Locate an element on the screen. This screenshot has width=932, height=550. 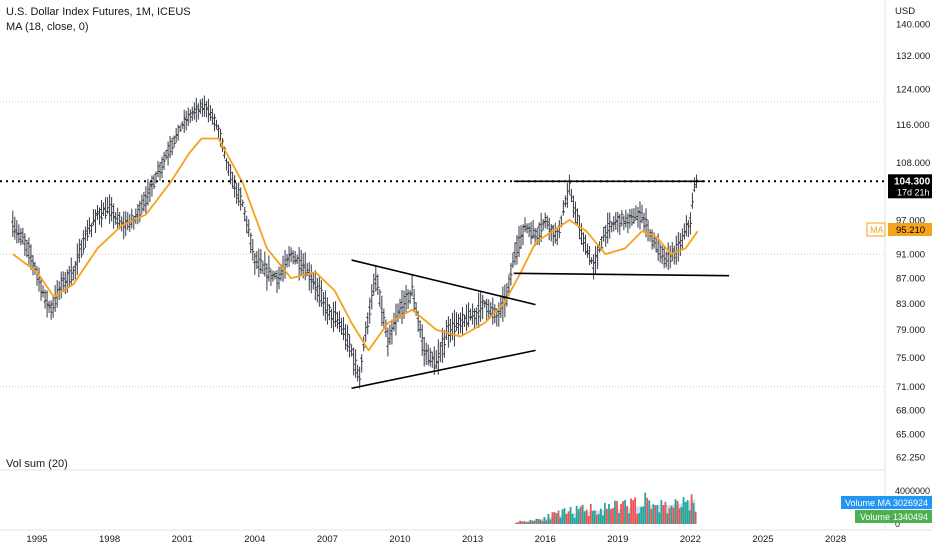
time-tick-label: 2001 is located at coordinates (182, 539).